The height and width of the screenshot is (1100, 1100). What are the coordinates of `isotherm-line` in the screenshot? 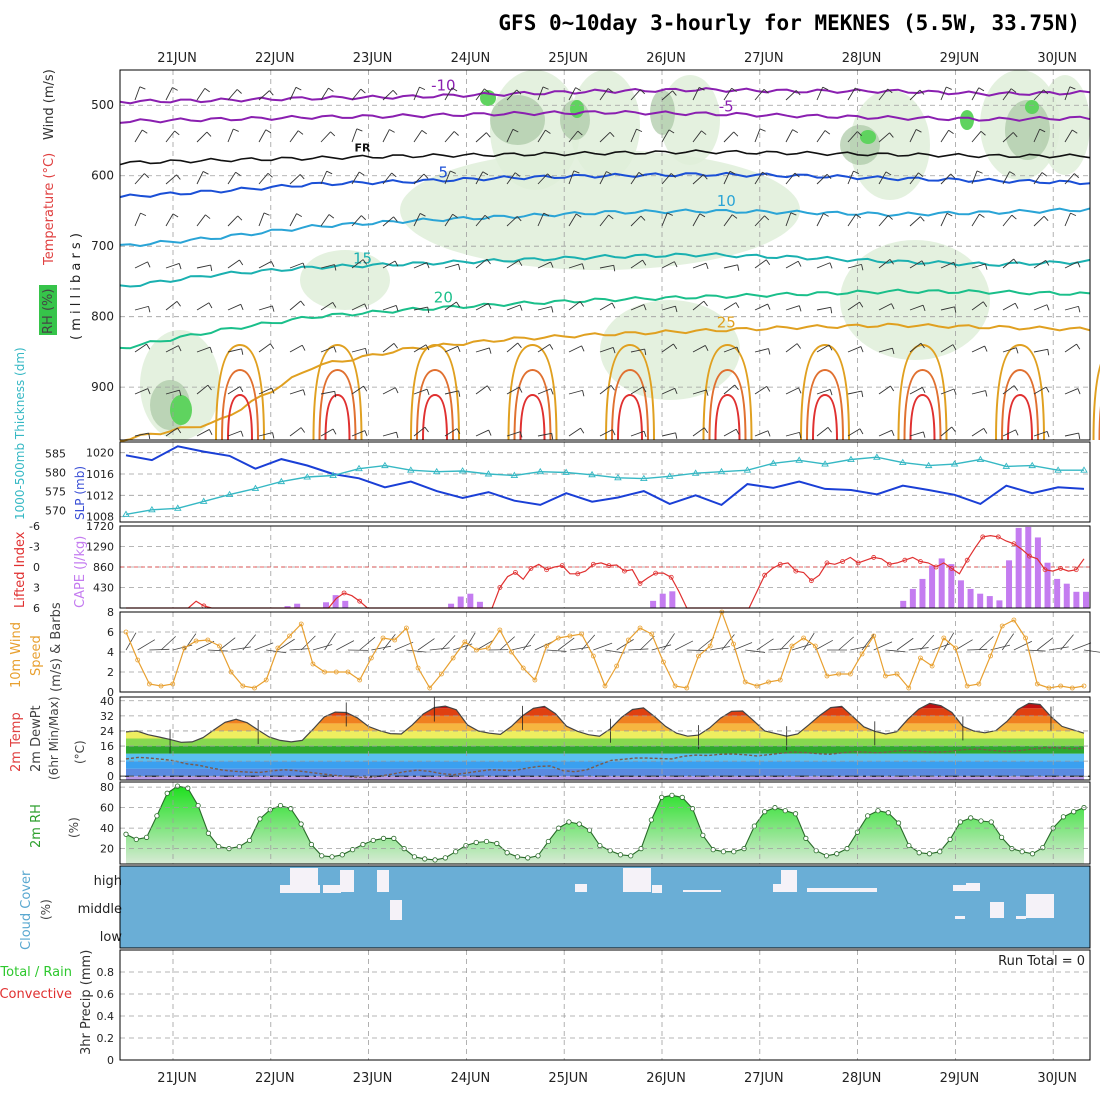 It's located at (605, 157).